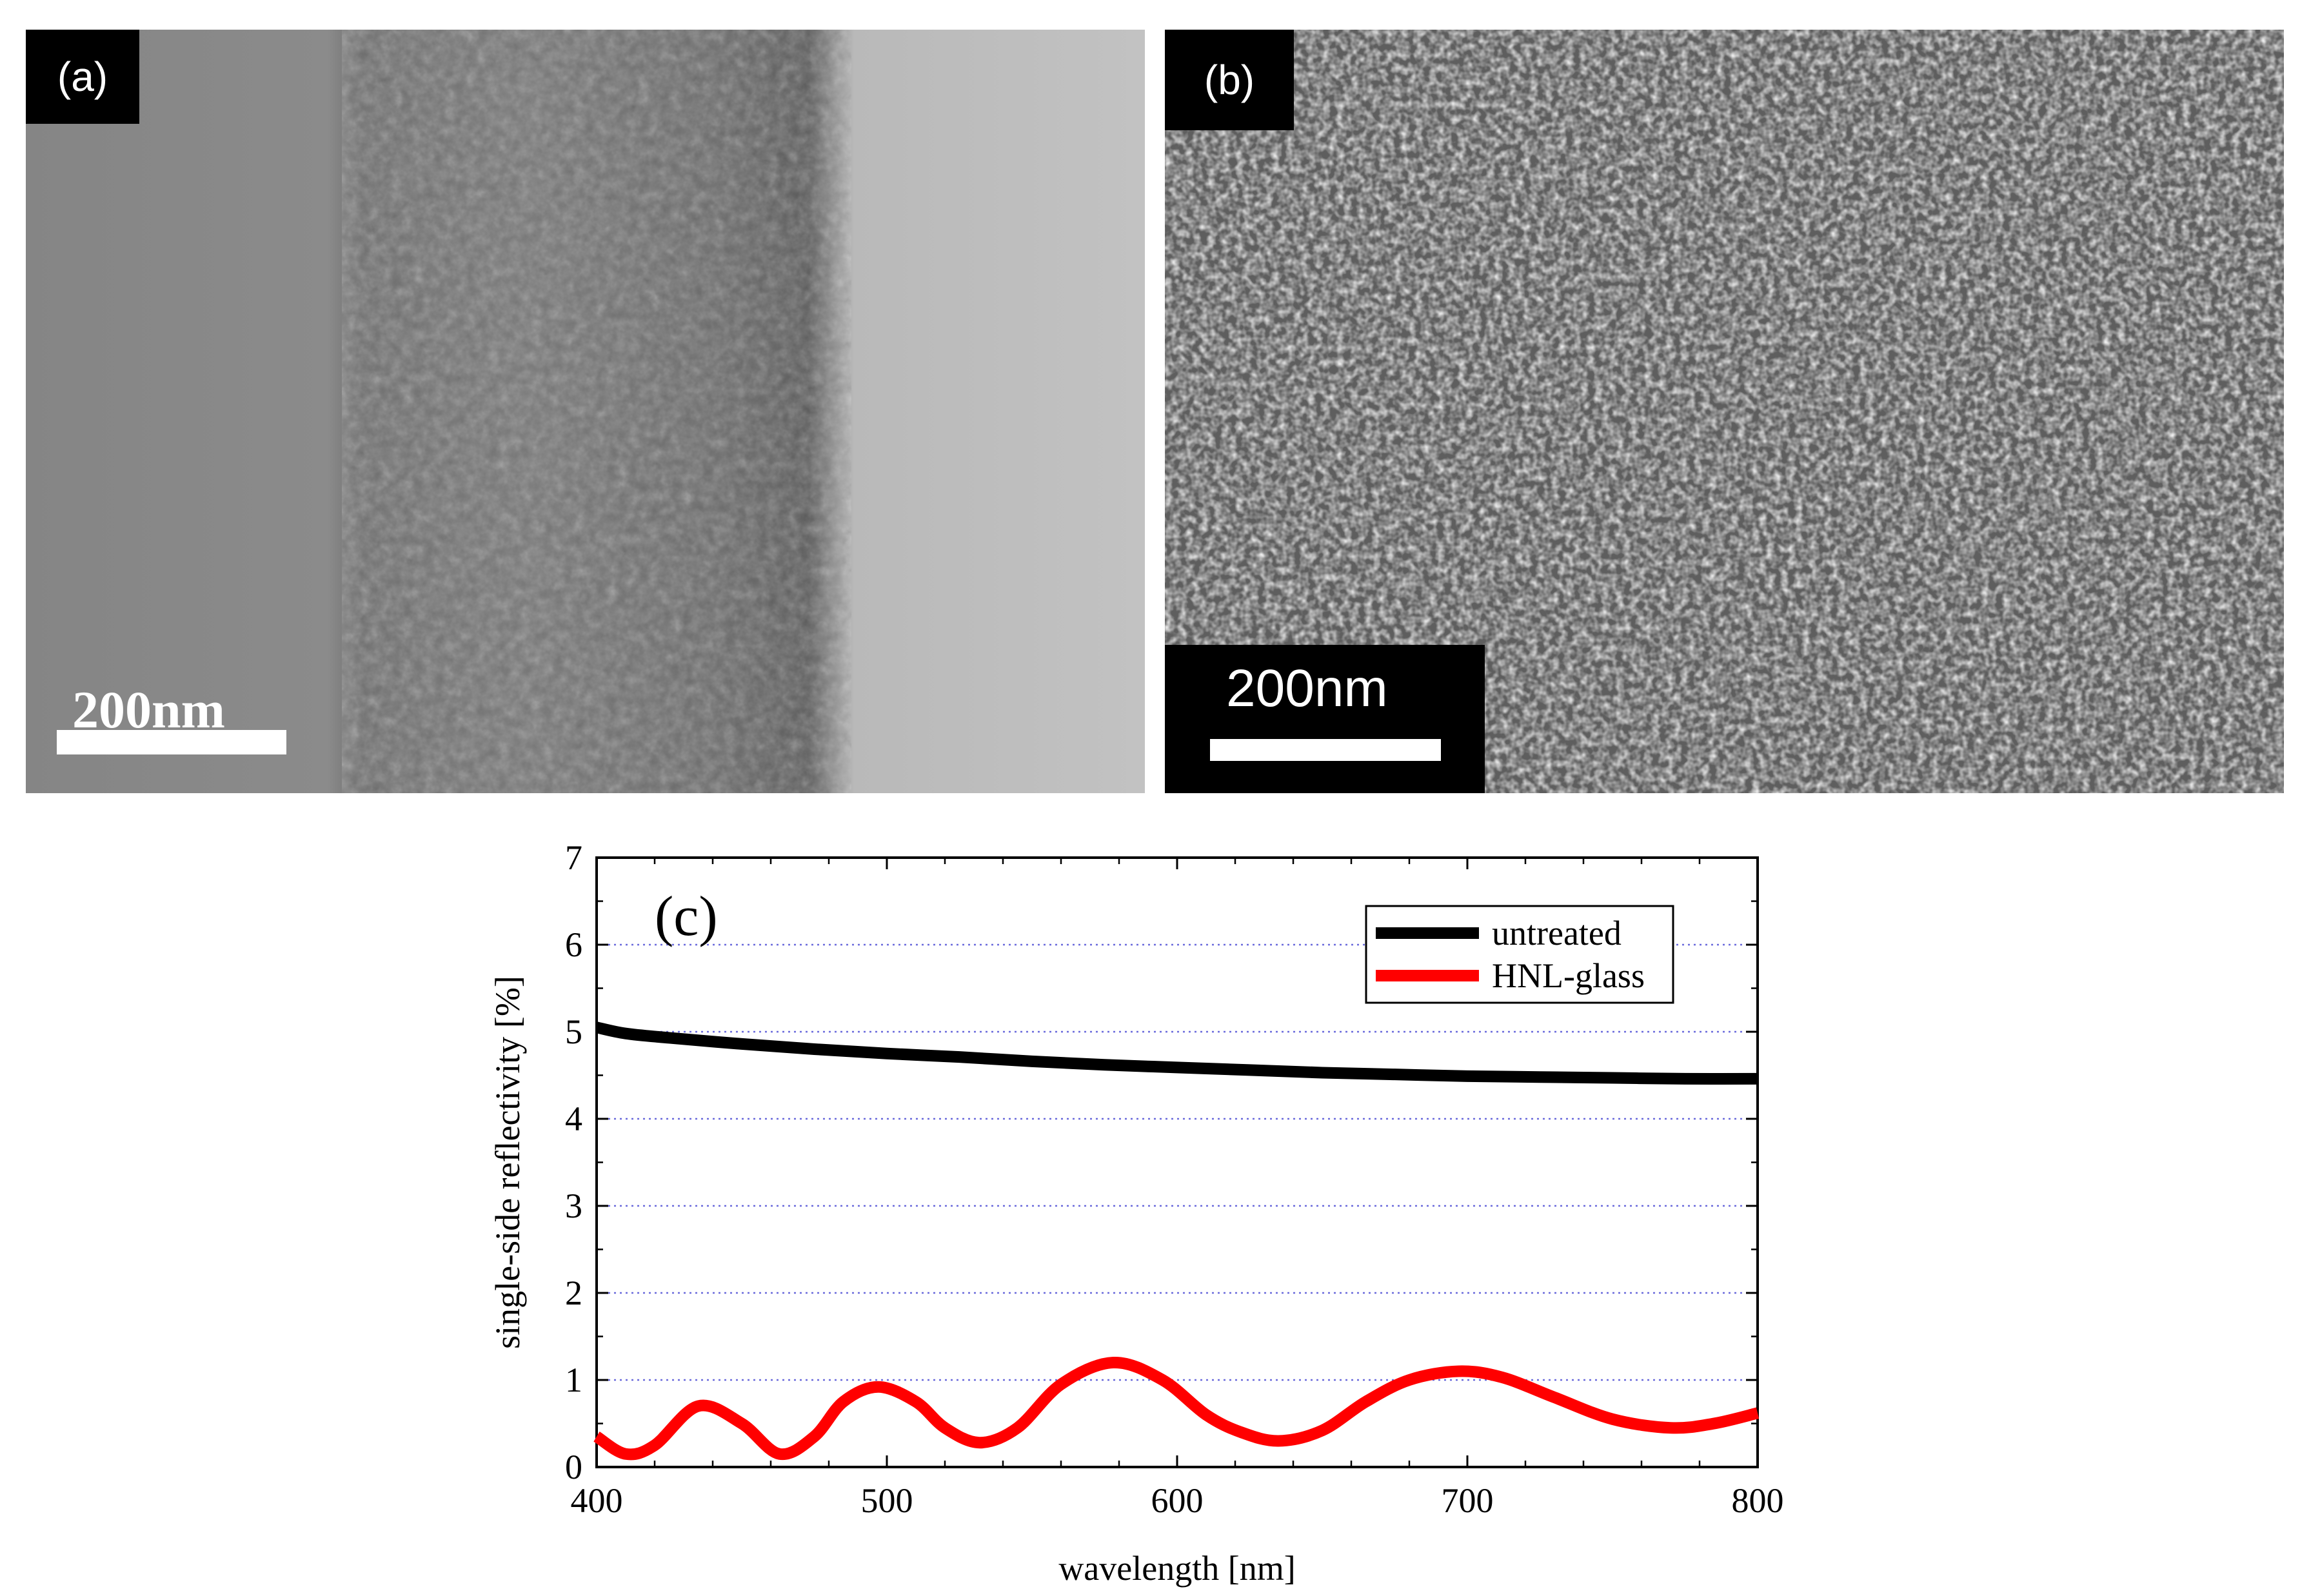  What do you see at coordinates (1176, 1408) in the screenshot?
I see `series-line-hnl-glass` at bounding box center [1176, 1408].